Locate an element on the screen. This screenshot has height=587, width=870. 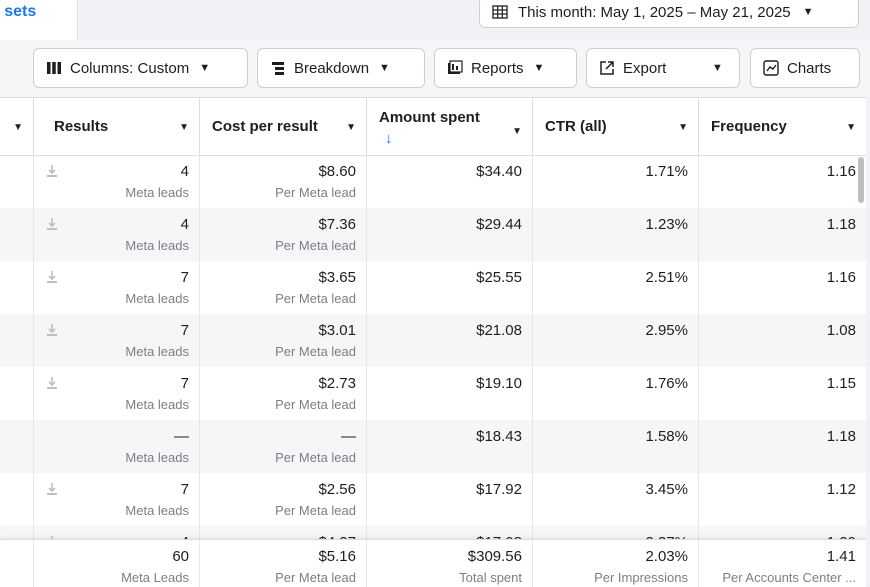
export-button: Export is located at coordinates (642, 68).